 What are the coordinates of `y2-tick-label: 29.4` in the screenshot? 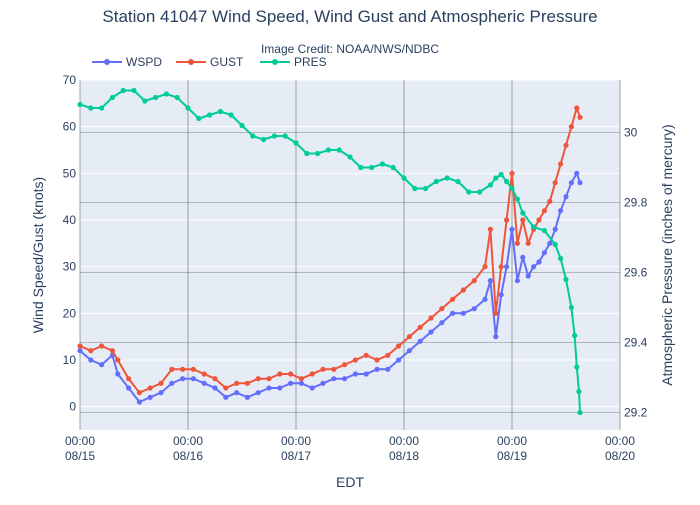 It's located at (636, 343).